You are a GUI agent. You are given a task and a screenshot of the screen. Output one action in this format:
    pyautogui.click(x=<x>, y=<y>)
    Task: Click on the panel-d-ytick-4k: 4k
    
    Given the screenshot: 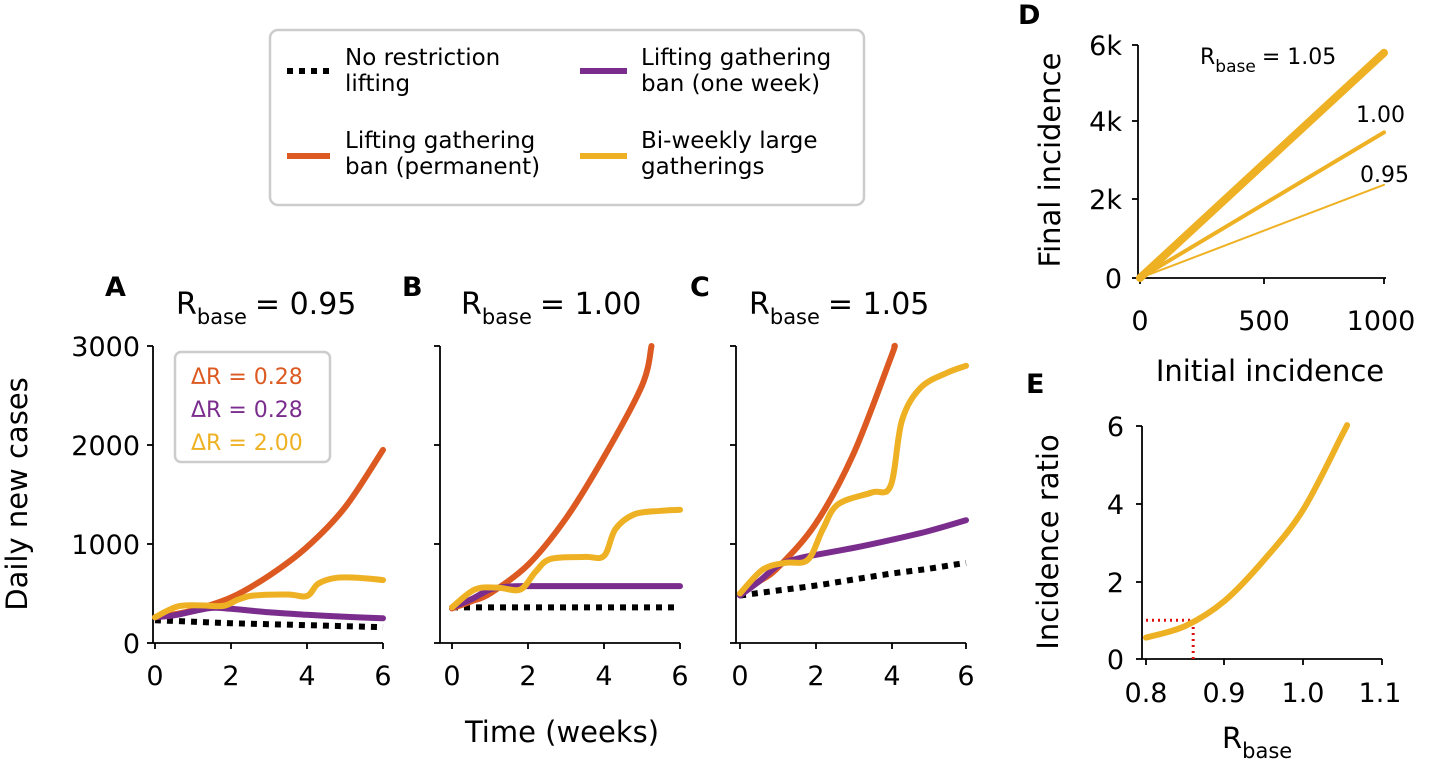 What is the action you would take?
    pyautogui.click(x=1105, y=122)
    